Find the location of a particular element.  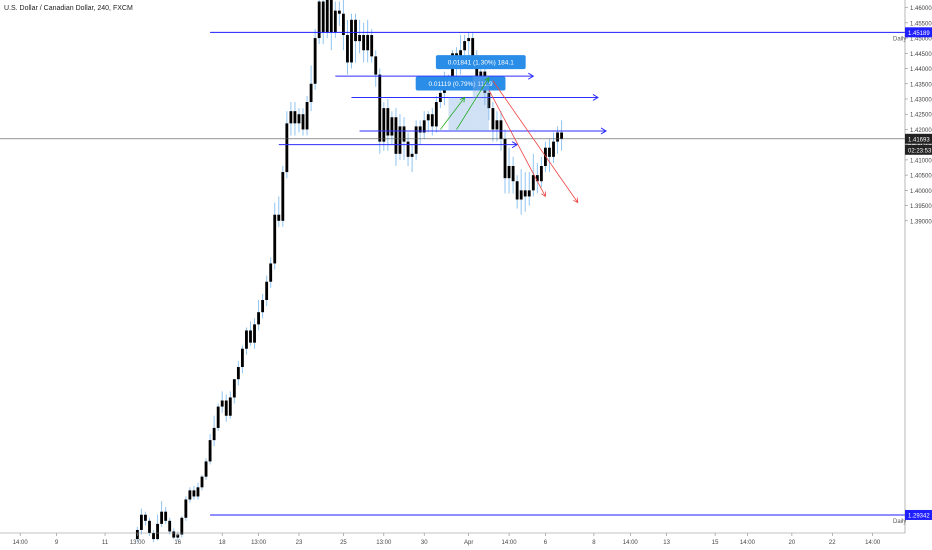

y-tick-label: 1.39500 is located at coordinates (921, 207).